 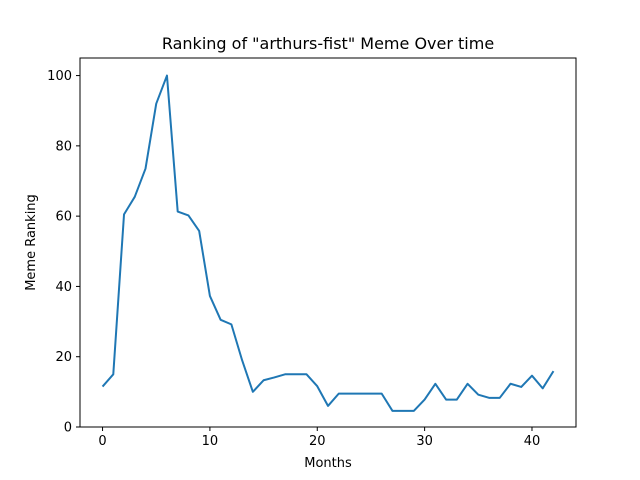 What do you see at coordinates (424, 441) in the screenshot?
I see `x-tick-label: 30` at bounding box center [424, 441].